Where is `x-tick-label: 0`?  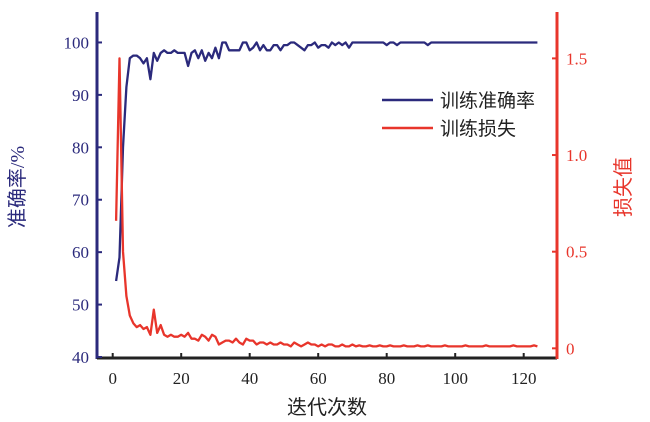
x-tick-label: 0 is located at coordinates (112, 378).